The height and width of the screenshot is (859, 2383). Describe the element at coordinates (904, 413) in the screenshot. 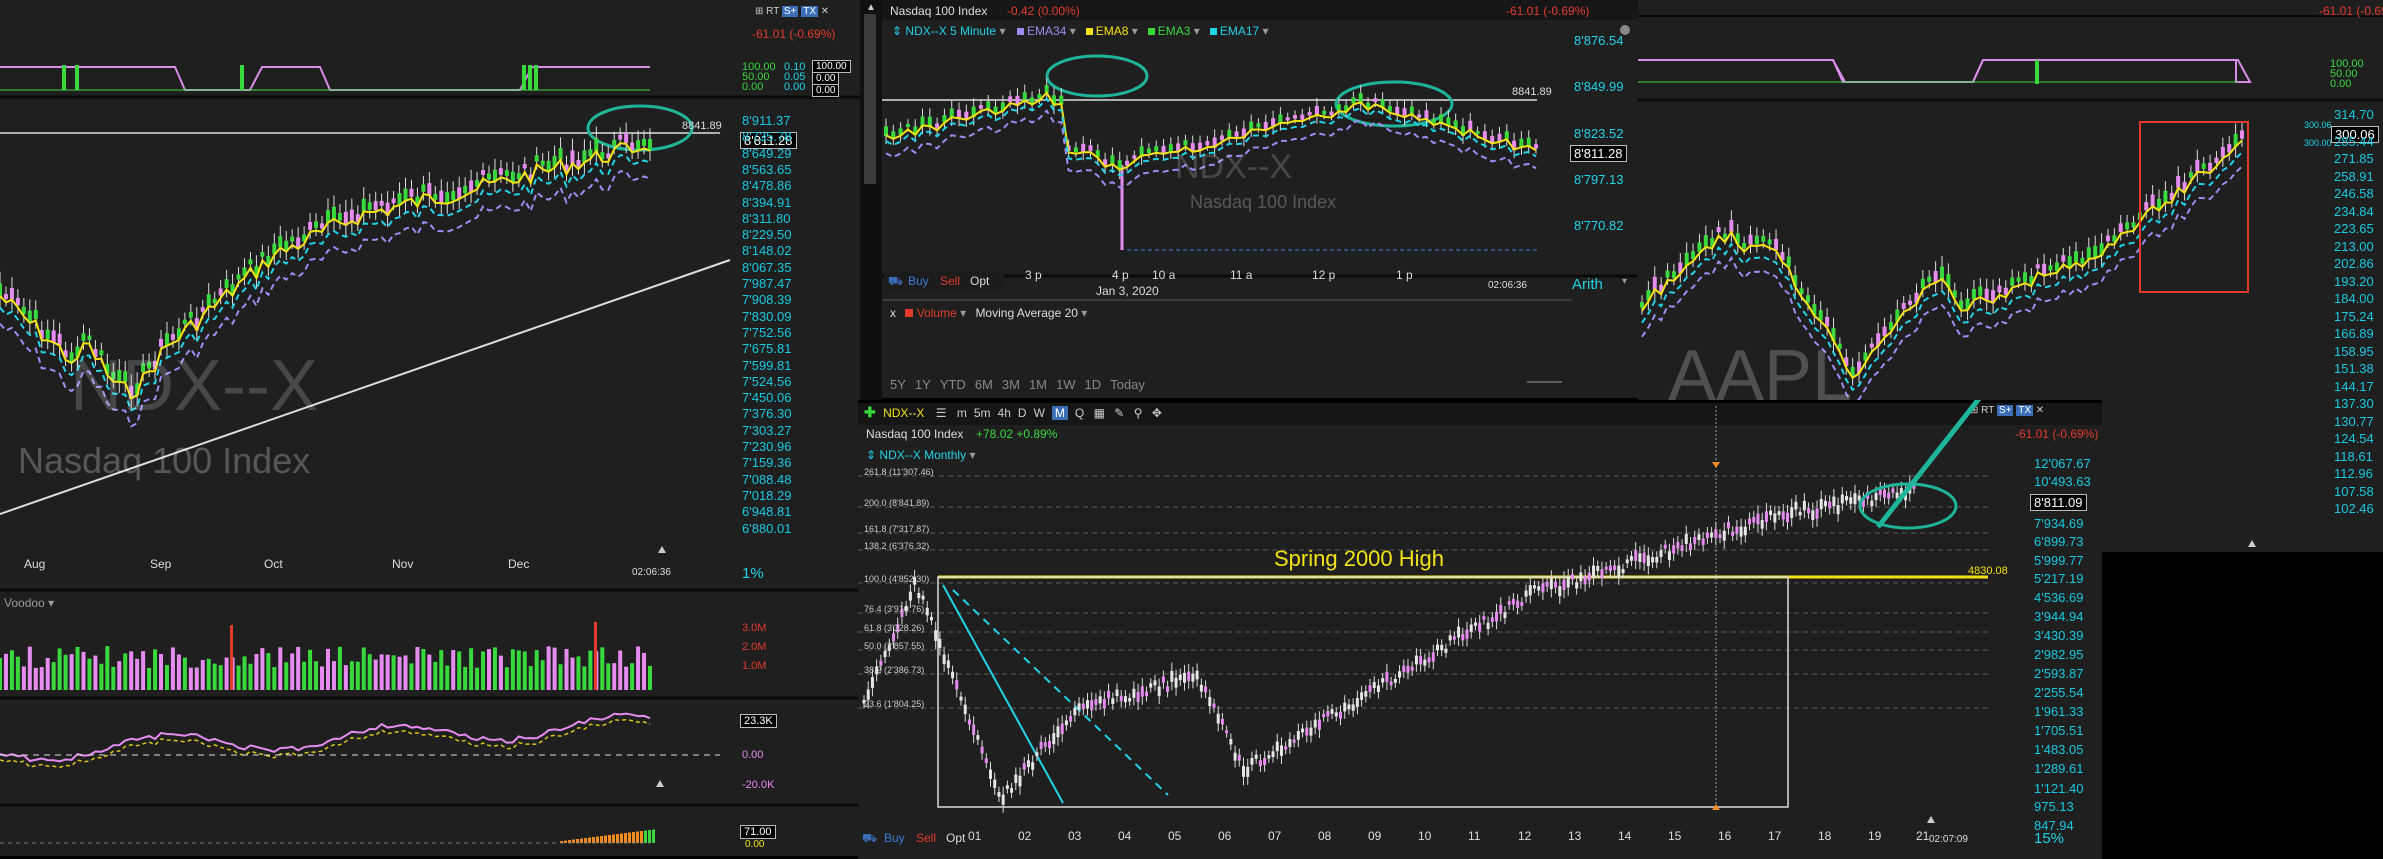

I see `symbol-name: NDX--X` at that location.